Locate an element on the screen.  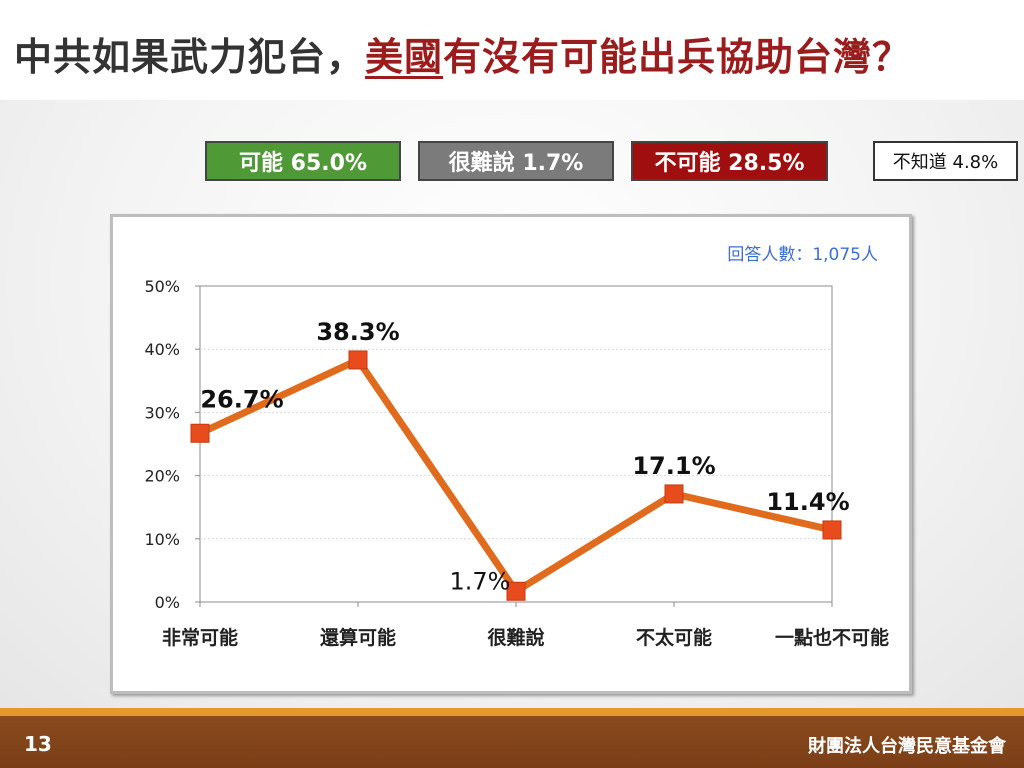
y-tick-label: 30% is located at coordinates (162, 412).